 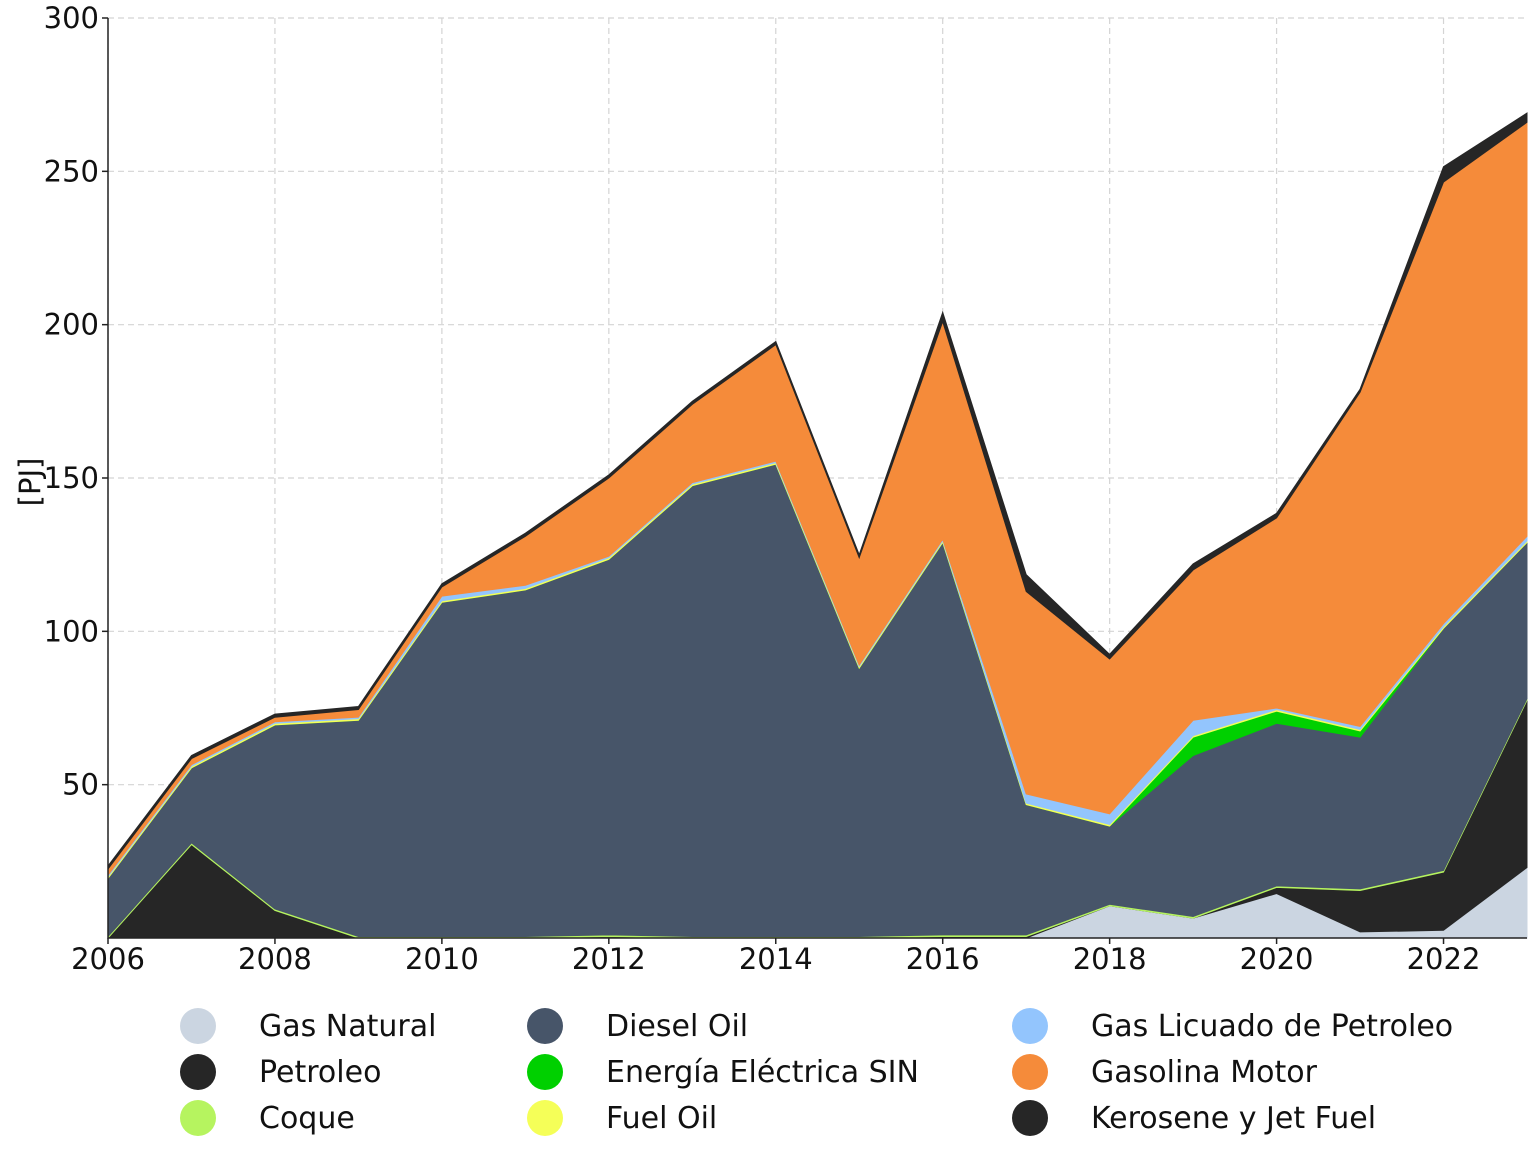 What do you see at coordinates (677, 1026) in the screenshot?
I see `legend-label: Diesel Oil` at bounding box center [677, 1026].